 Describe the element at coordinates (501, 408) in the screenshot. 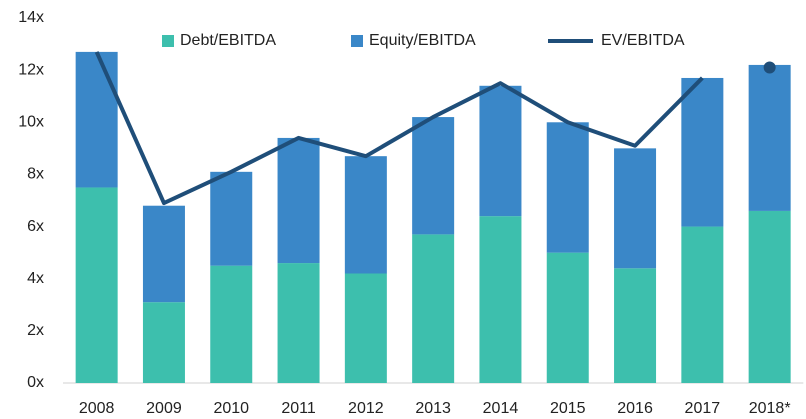

I see `x-tick-label: 2014` at that location.